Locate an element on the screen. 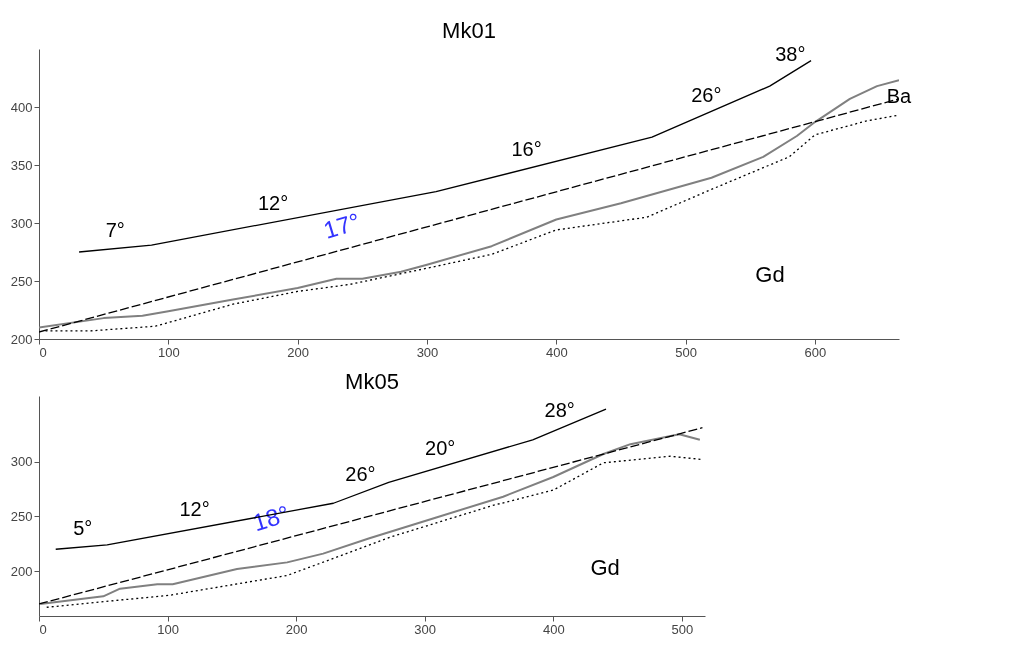  chart-title: Mk05 is located at coordinates (372, 381).